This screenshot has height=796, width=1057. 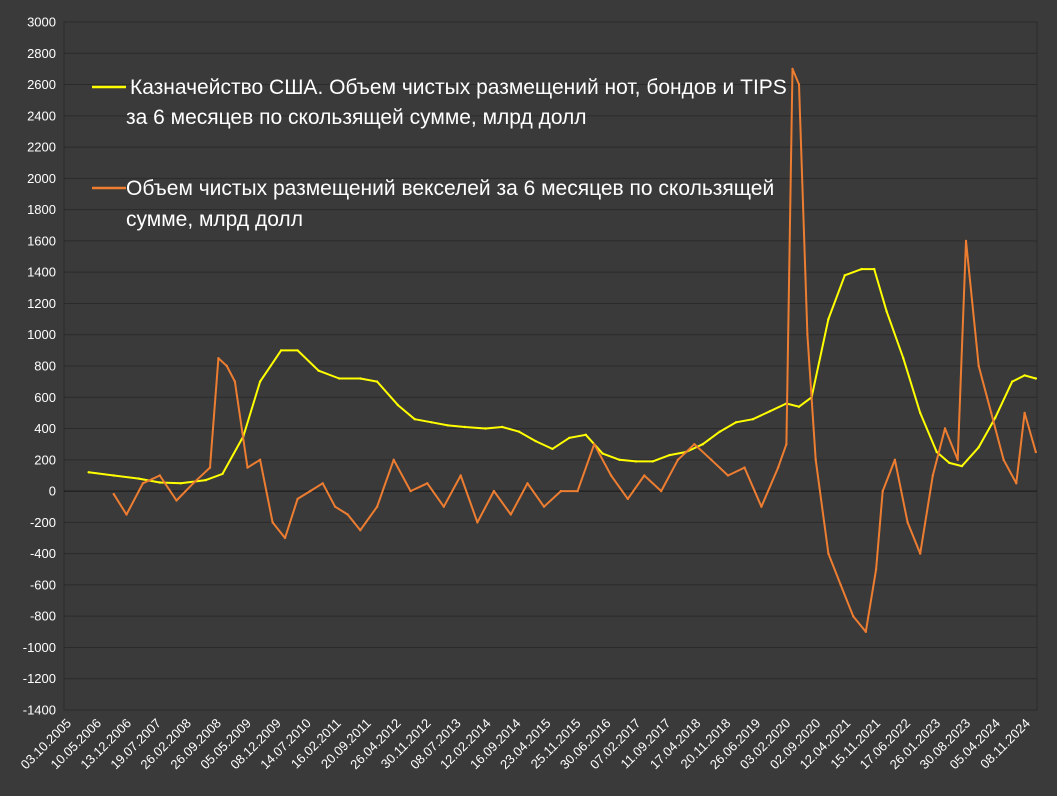 What do you see at coordinates (43, 584) in the screenshot?
I see `y-tick-label: -600` at bounding box center [43, 584].